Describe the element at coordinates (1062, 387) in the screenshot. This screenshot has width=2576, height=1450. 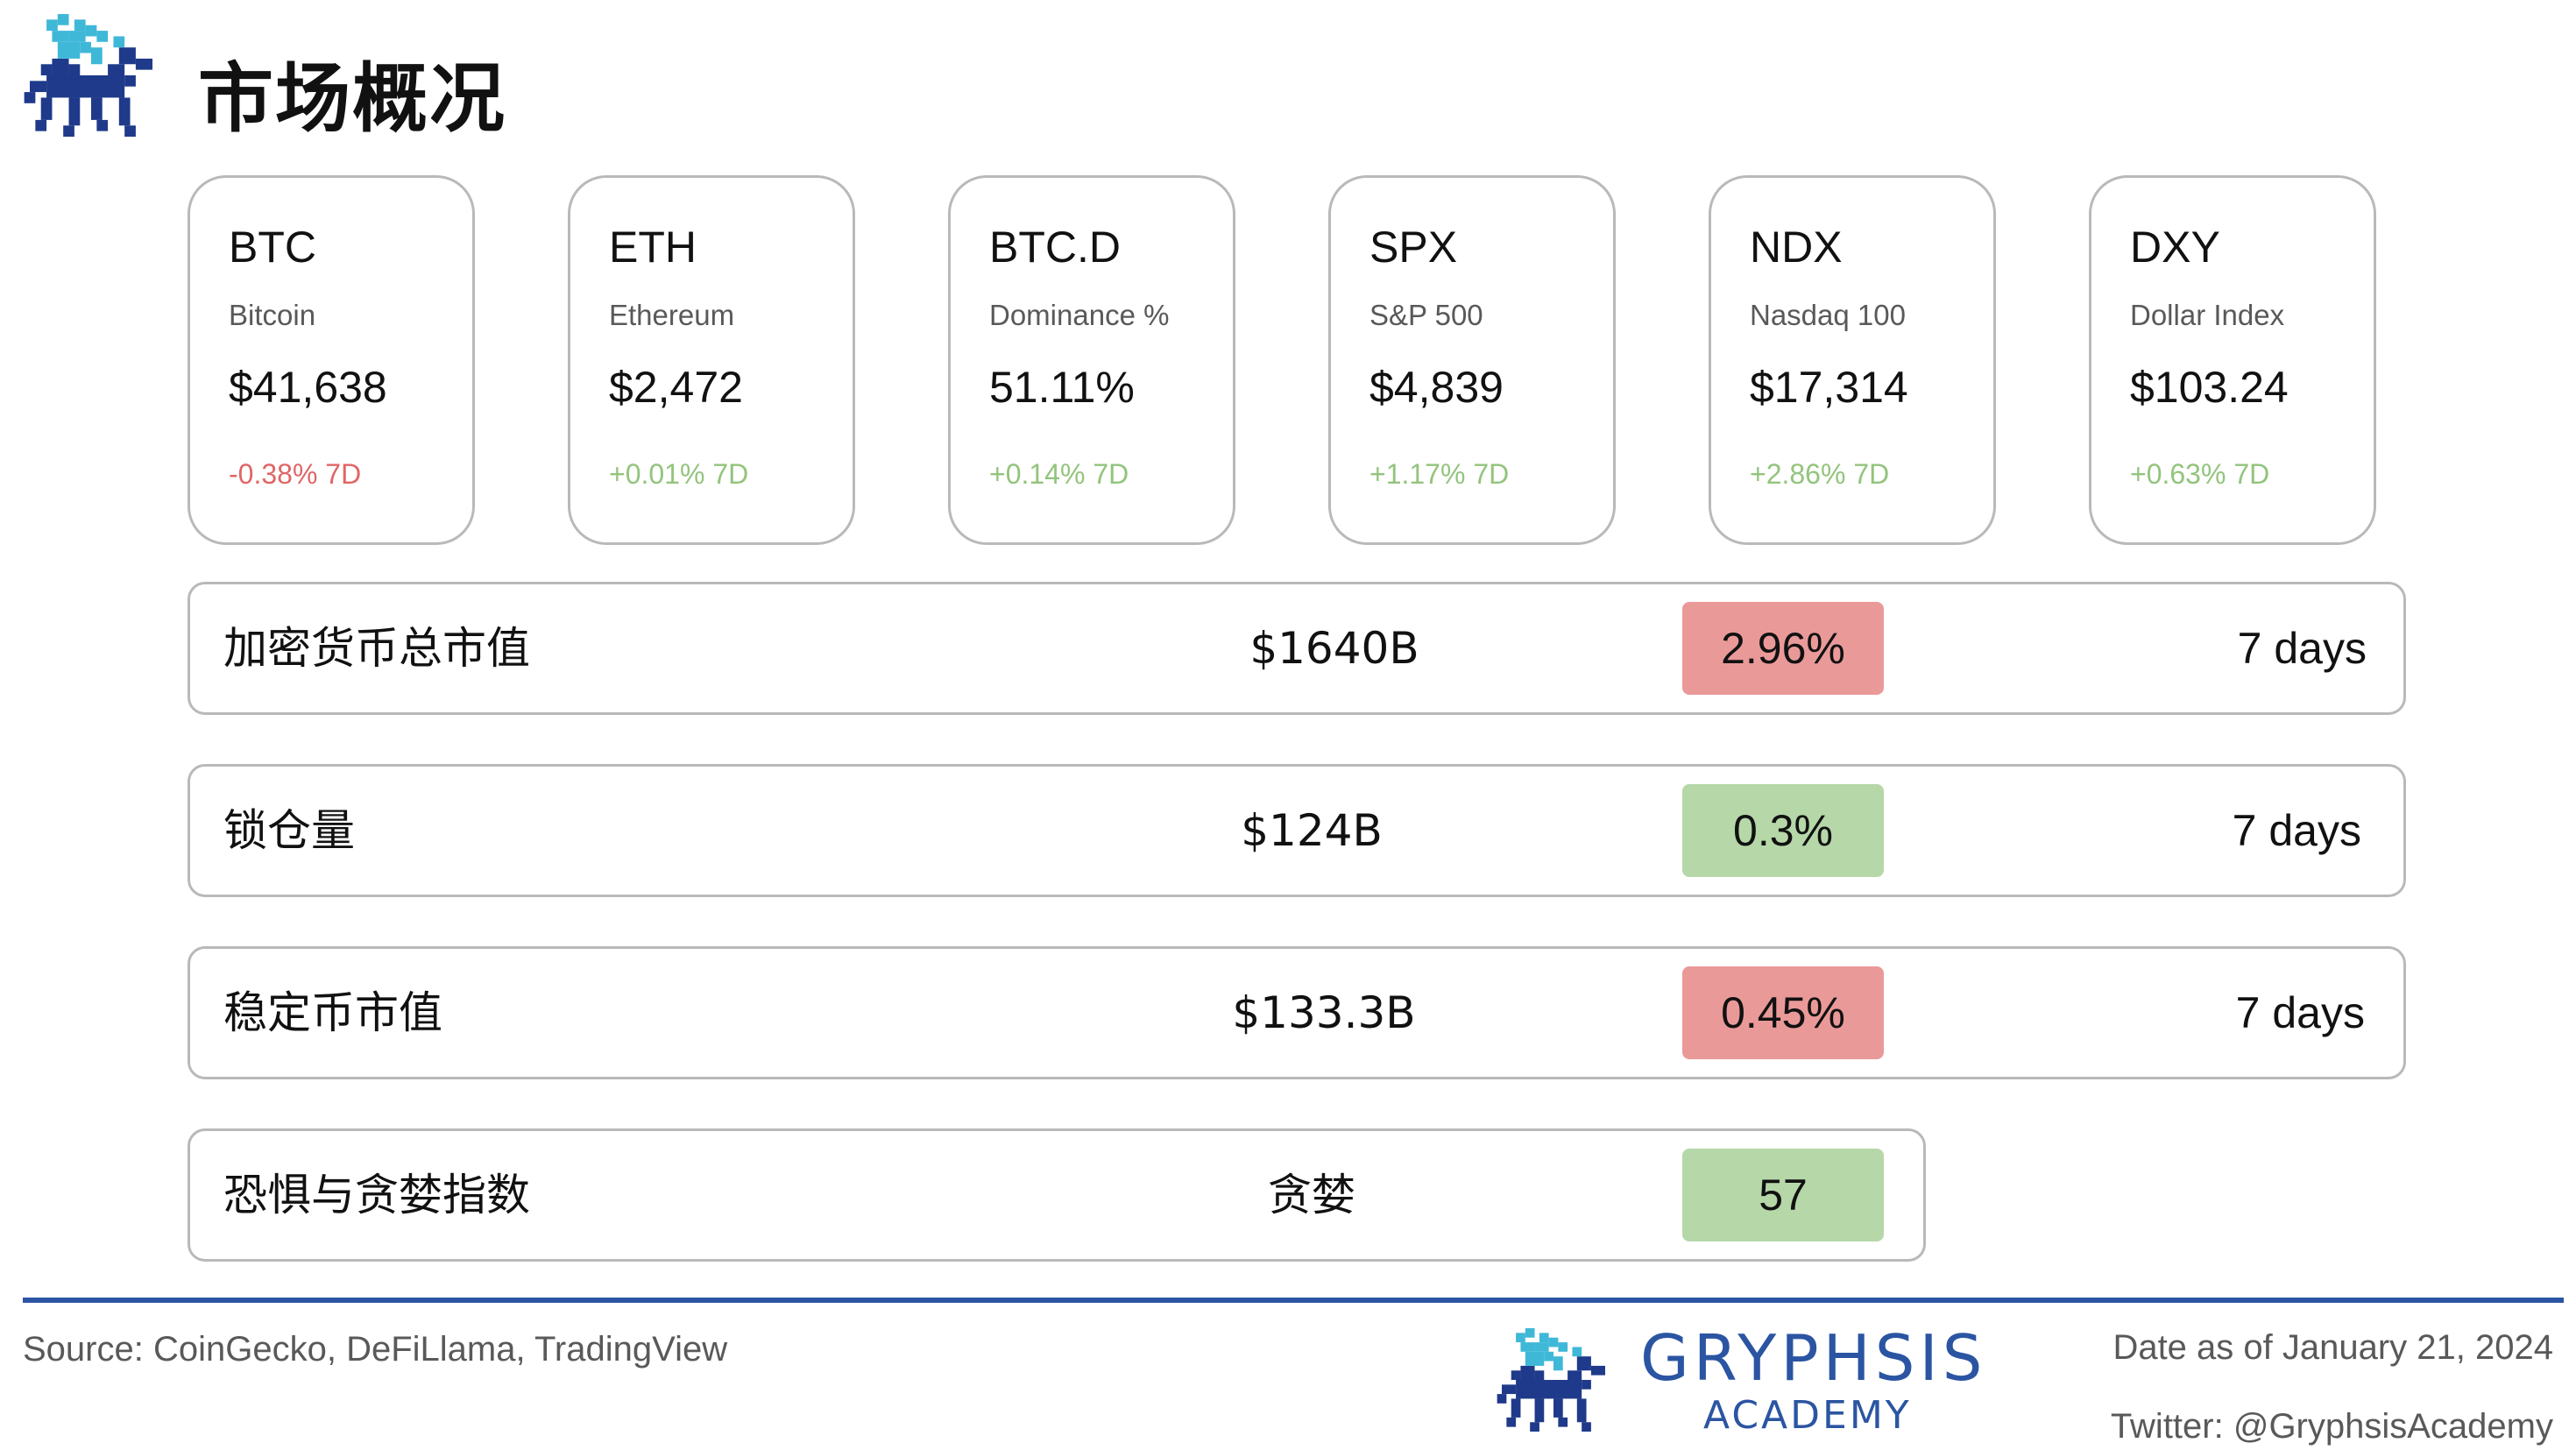
I see `card-price: 51.11%` at that location.